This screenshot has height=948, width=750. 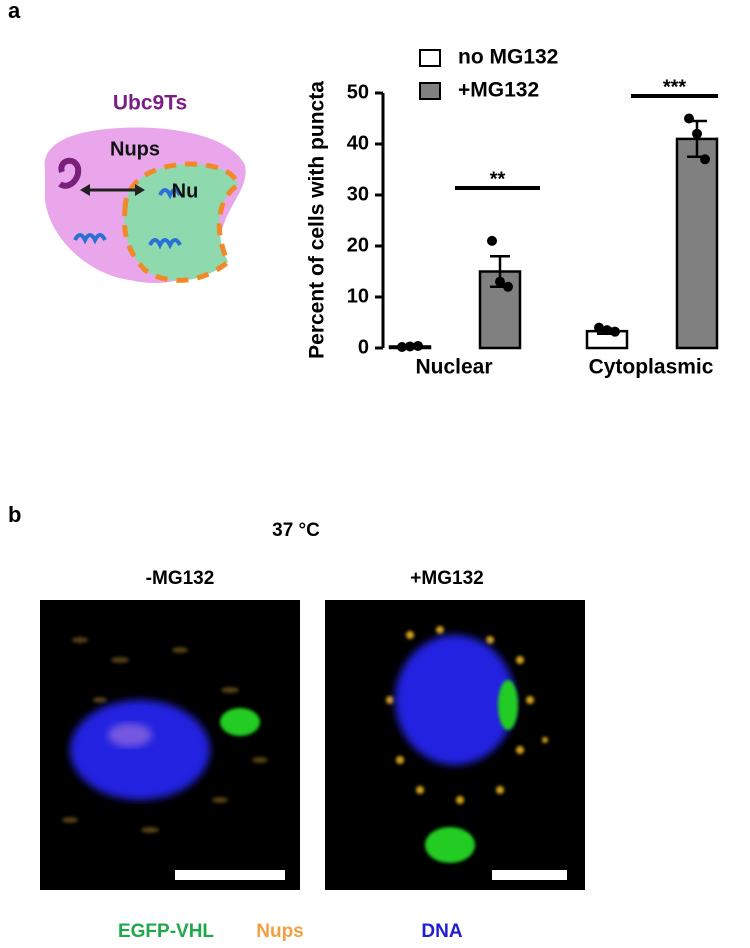 What do you see at coordinates (358, 92) in the screenshot?
I see `y-tick-label: 50` at bounding box center [358, 92].